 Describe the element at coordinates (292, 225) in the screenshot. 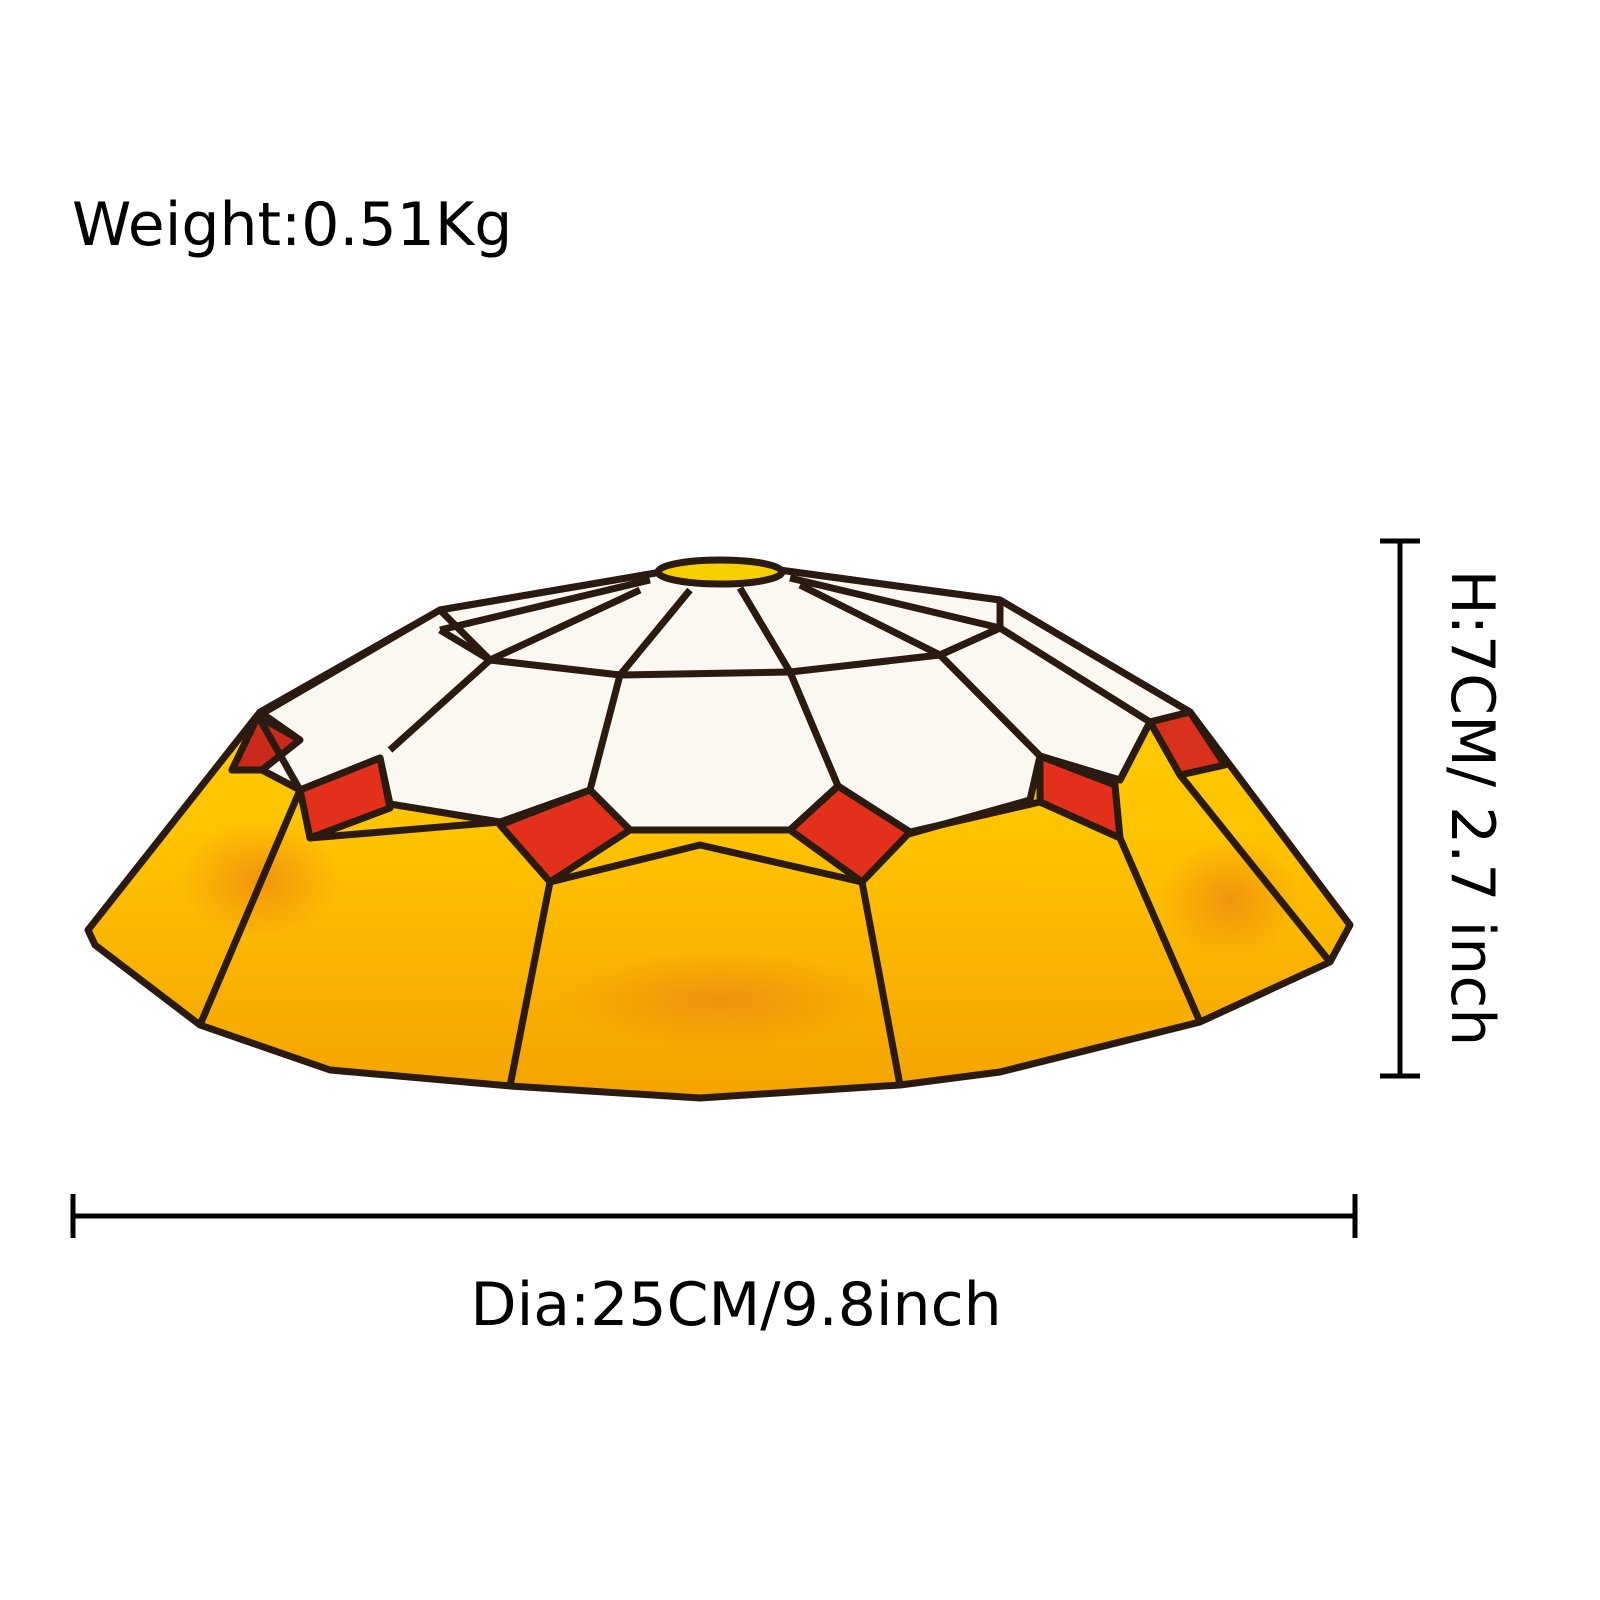

I see `weight-label: Weight:0.51Kg` at that location.